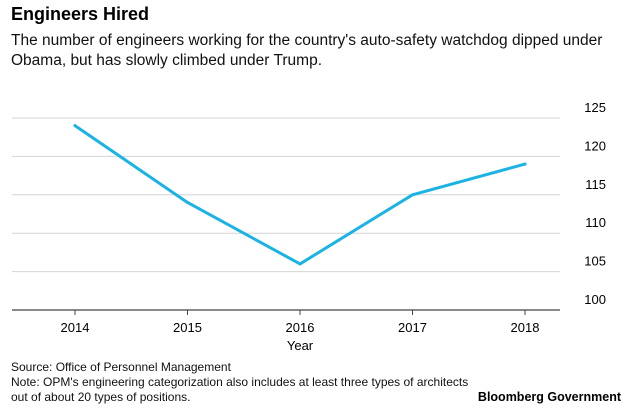 The image size is (633, 413). Describe the element at coordinates (75, 126) in the screenshot. I see `data-point-2014` at that location.